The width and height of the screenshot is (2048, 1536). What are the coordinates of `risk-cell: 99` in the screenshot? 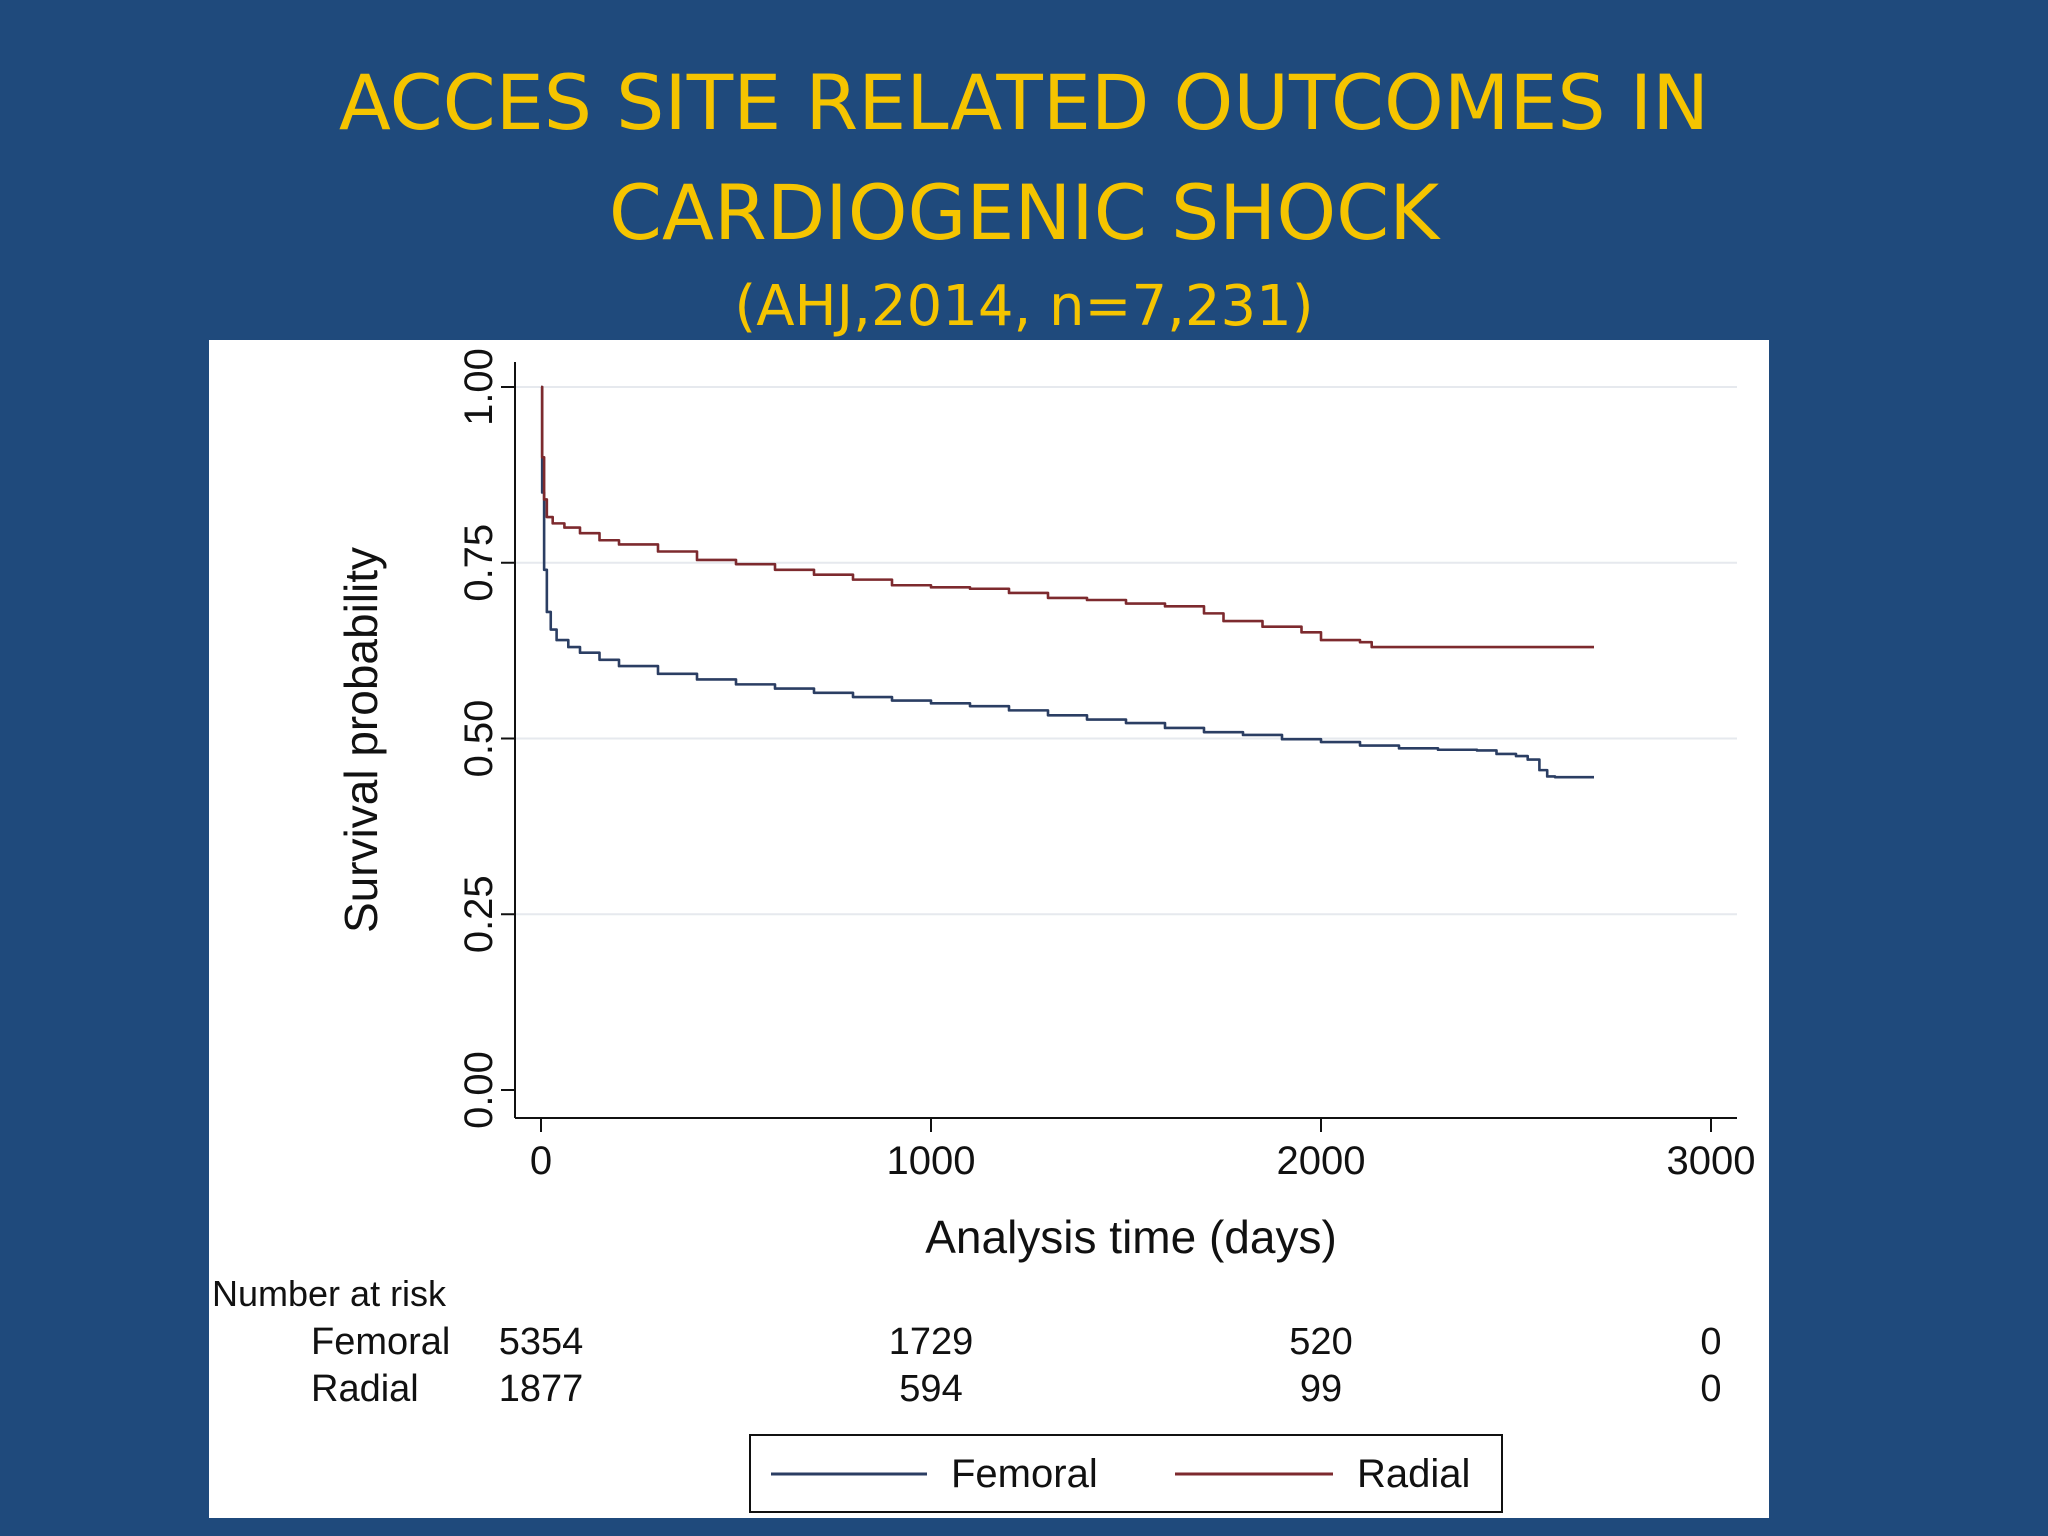 It's located at (1321, 1389).